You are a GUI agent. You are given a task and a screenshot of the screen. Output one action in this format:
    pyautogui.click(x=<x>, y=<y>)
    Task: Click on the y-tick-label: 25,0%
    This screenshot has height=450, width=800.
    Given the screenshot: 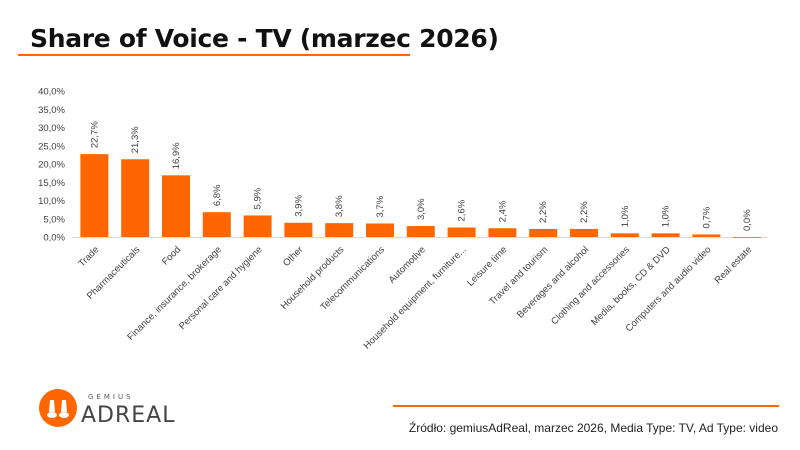 What is the action you would take?
    pyautogui.click(x=51, y=146)
    